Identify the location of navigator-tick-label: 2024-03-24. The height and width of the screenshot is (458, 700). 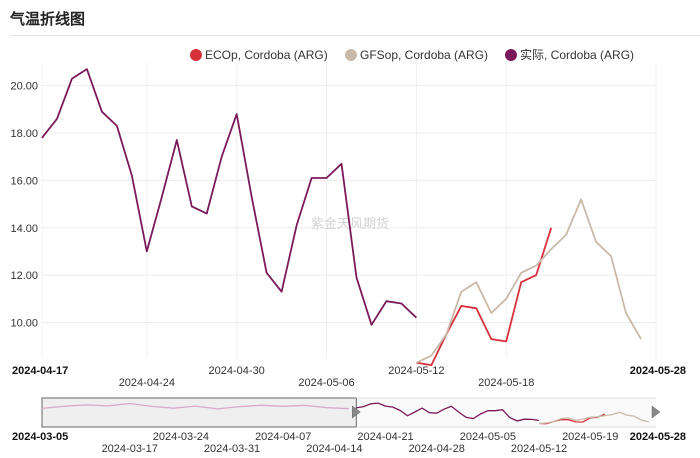
(181, 437).